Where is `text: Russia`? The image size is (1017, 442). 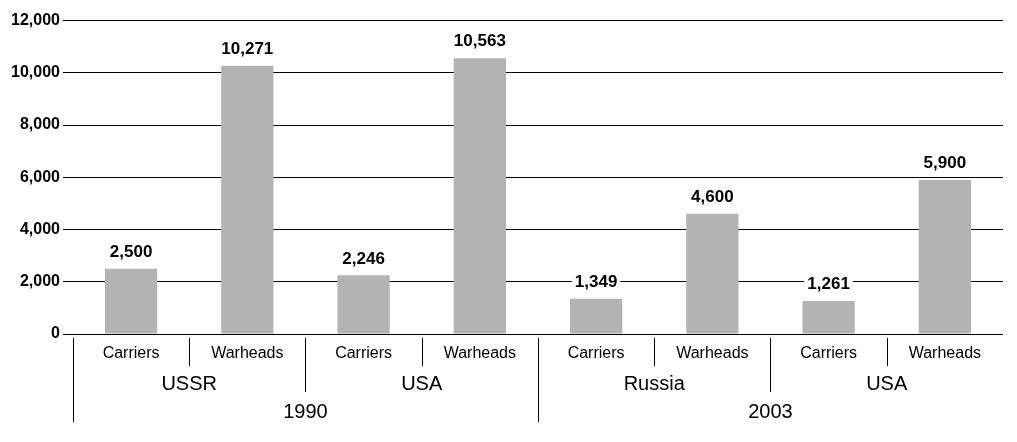 text: Russia is located at coordinates (654, 382).